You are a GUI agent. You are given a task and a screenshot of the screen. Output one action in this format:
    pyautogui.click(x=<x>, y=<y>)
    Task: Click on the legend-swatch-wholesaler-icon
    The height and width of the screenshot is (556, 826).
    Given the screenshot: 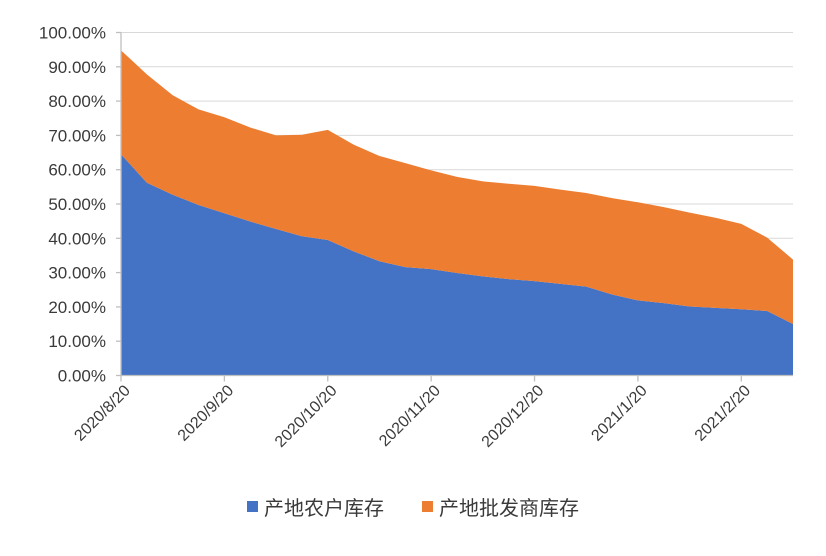 What is the action you would take?
    pyautogui.click(x=427, y=506)
    